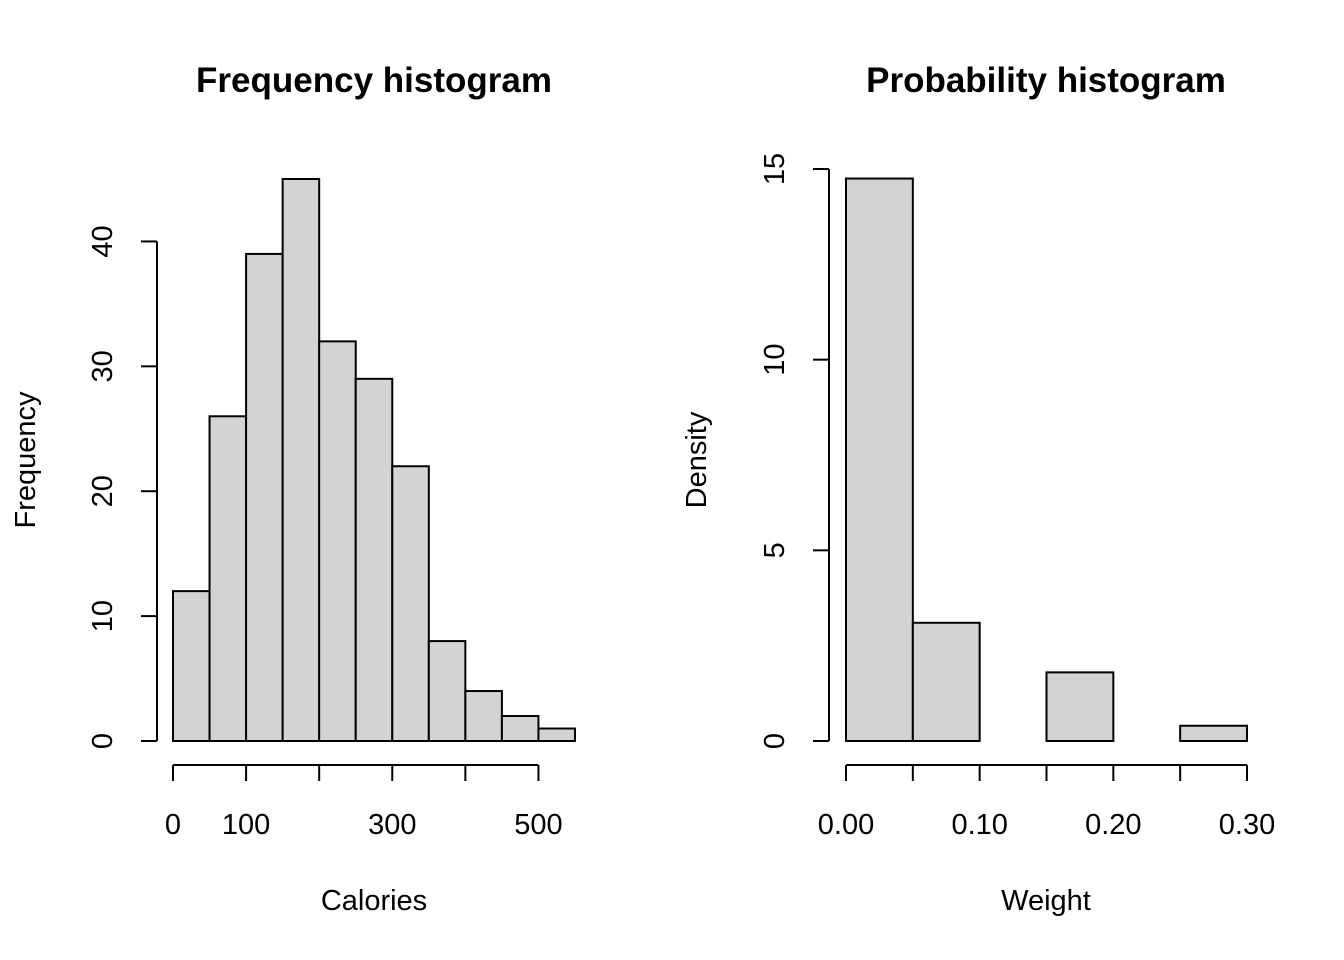  What do you see at coordinates (538, 825) in the screenshot?
I see `x-tick-label: 500` at bounding box center [538, 825].